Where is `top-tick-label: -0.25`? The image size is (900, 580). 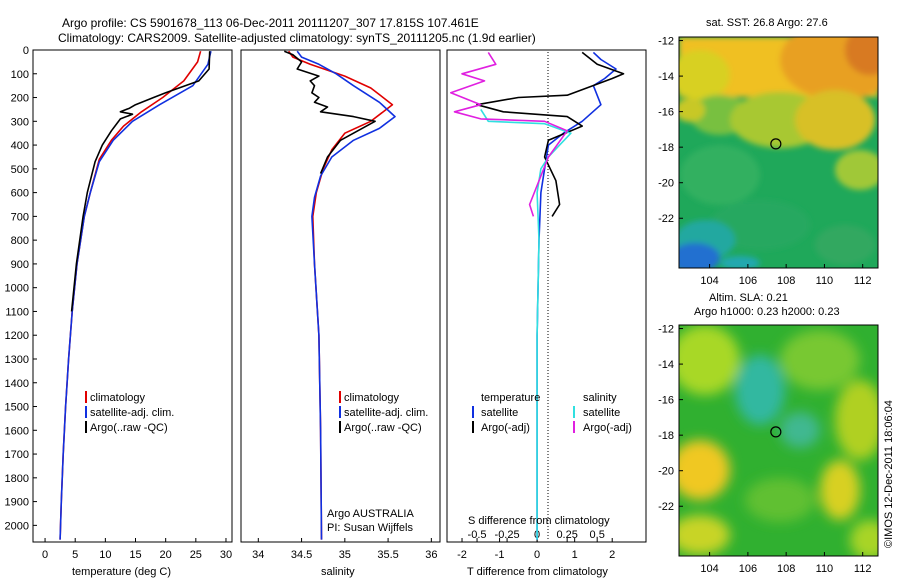
top-tick-label: -0.25 is located at coordinates (507, 535).